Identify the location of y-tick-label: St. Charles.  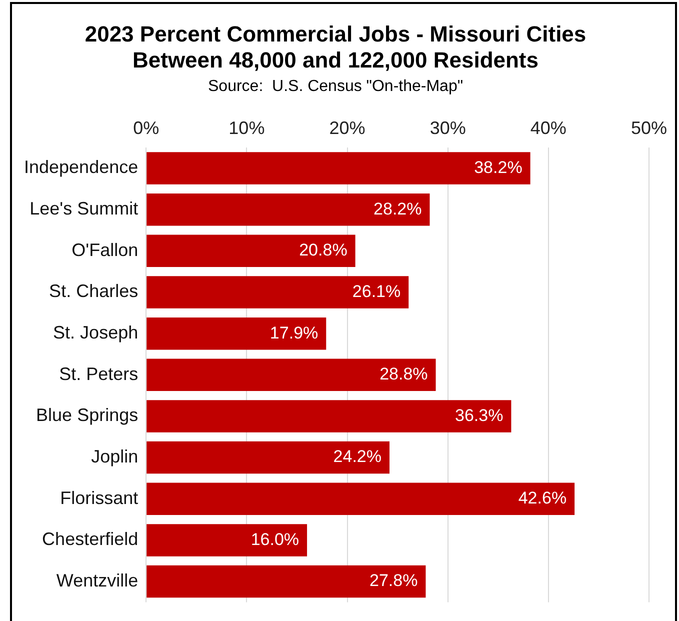
(93, 291).